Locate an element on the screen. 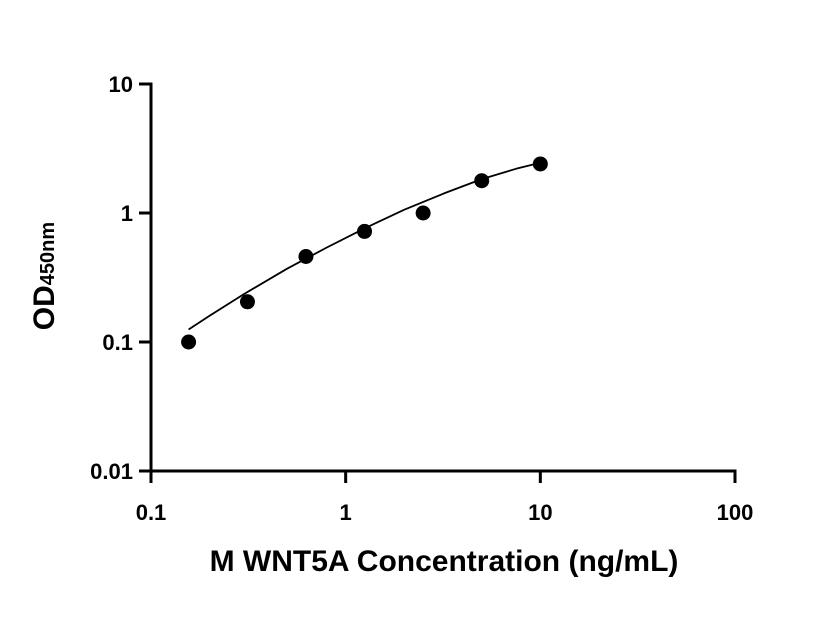  y-tick-label: 10 is located at coordinates (121, 84).